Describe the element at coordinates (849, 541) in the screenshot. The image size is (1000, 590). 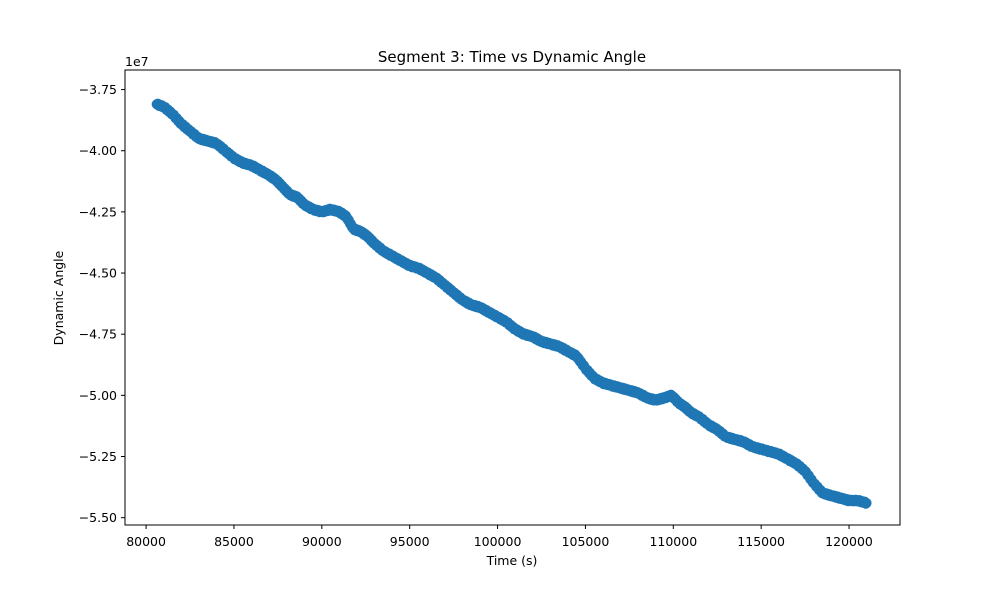
I see `x-tick-label: 120000` at that location.